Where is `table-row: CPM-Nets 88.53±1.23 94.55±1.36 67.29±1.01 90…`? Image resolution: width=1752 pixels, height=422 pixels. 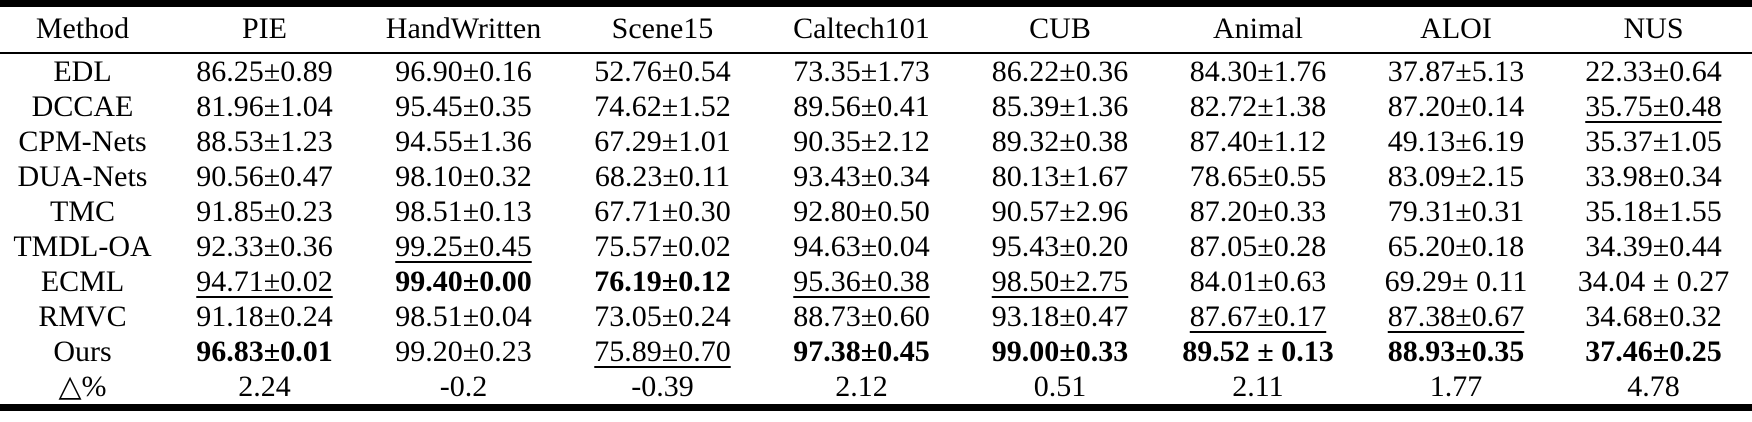 table-row: CPM-Nets 88.53±1.23 94.55±1.36 67.29±1.01 90… is located at coordinates (876, 141).